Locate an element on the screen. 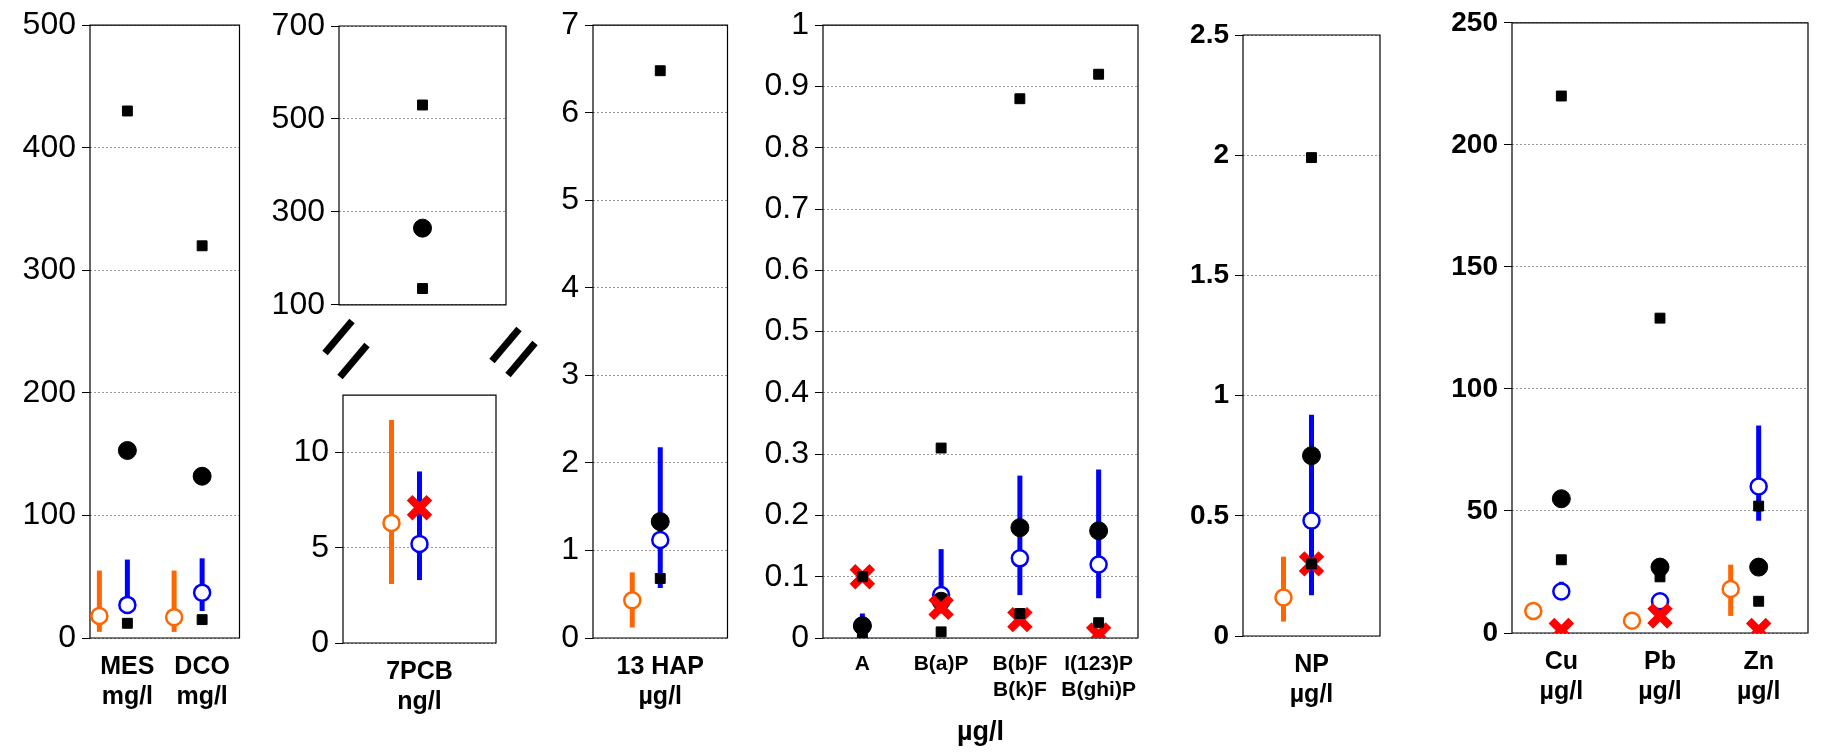 The height and width of the screenshot is (755, 1832). x-tick-label: NP µg/l is located at coordinates (1311, 677).